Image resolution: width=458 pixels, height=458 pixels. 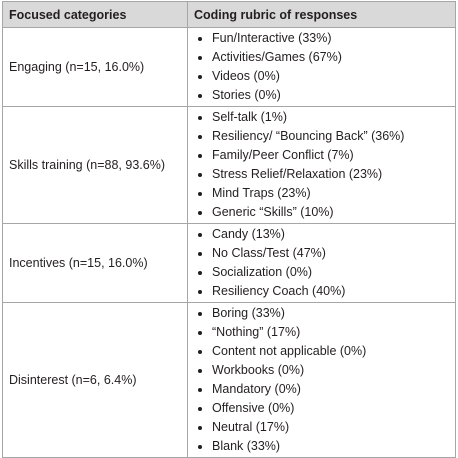 What do you see at coordinates (330, 253) in the screenshot?
I see `rubric-item: No Class/Test (47%)` at bounding box center [330, 253].